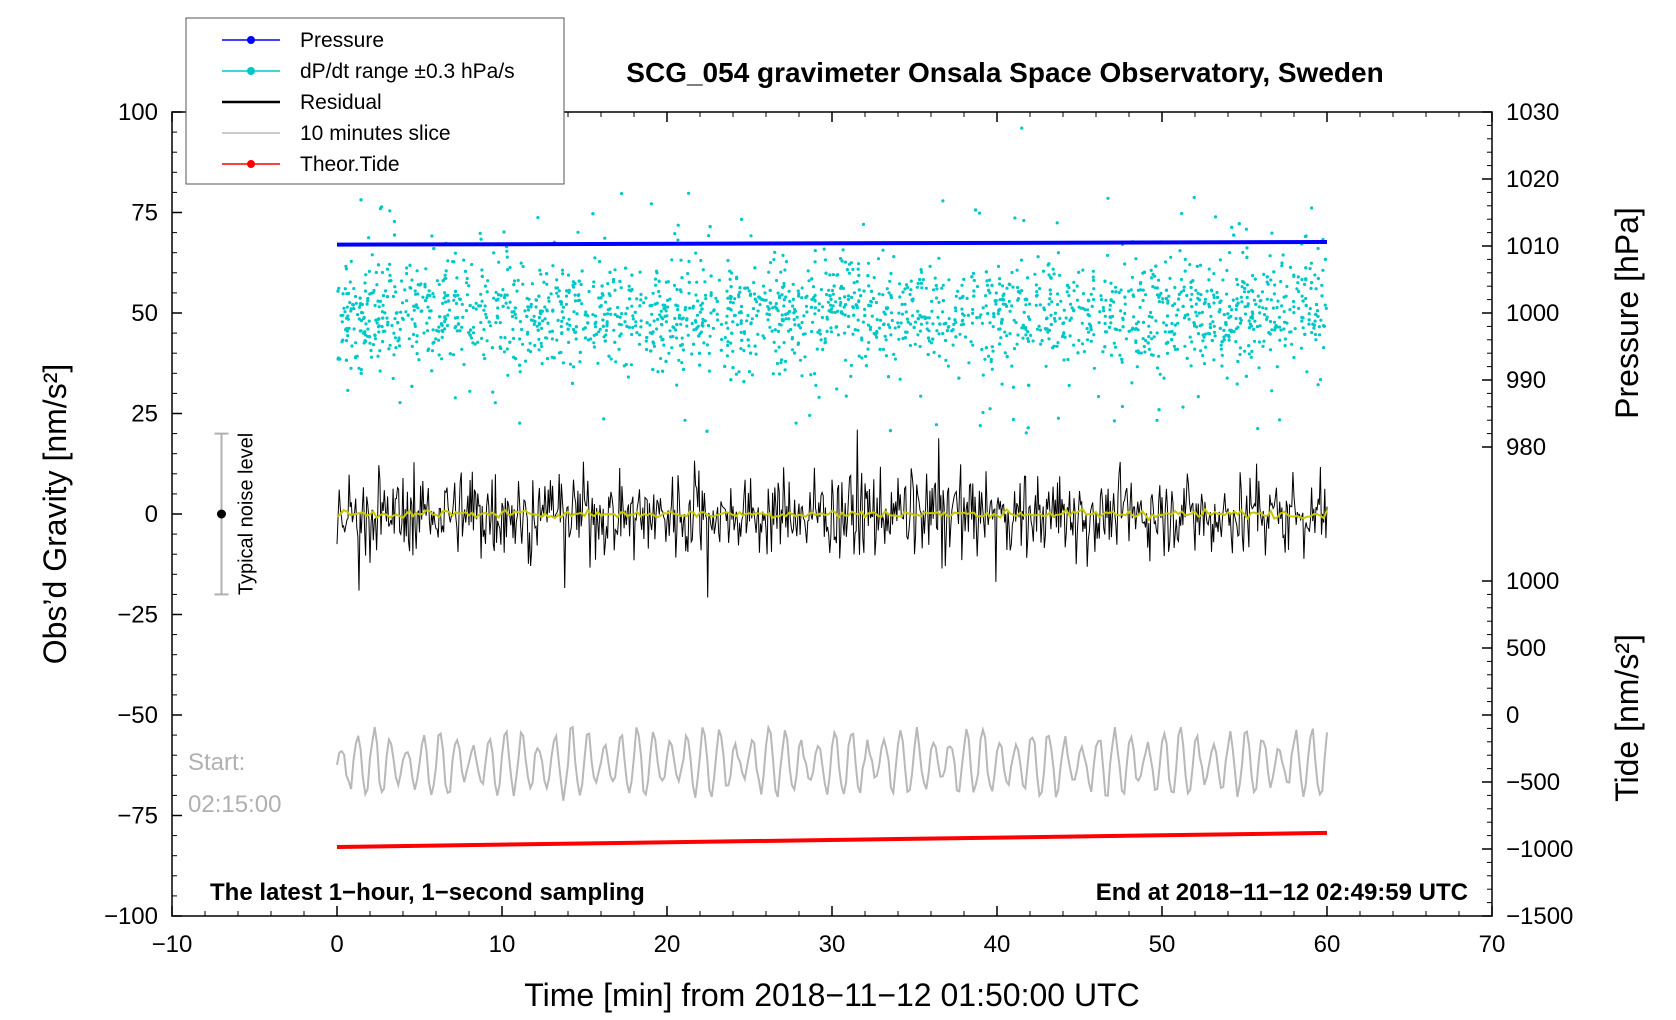 This screenshot has height=1020, width=1676. Describe the element at coordinates (832, 513) in the screenshot. I see `residual-line` at that location.